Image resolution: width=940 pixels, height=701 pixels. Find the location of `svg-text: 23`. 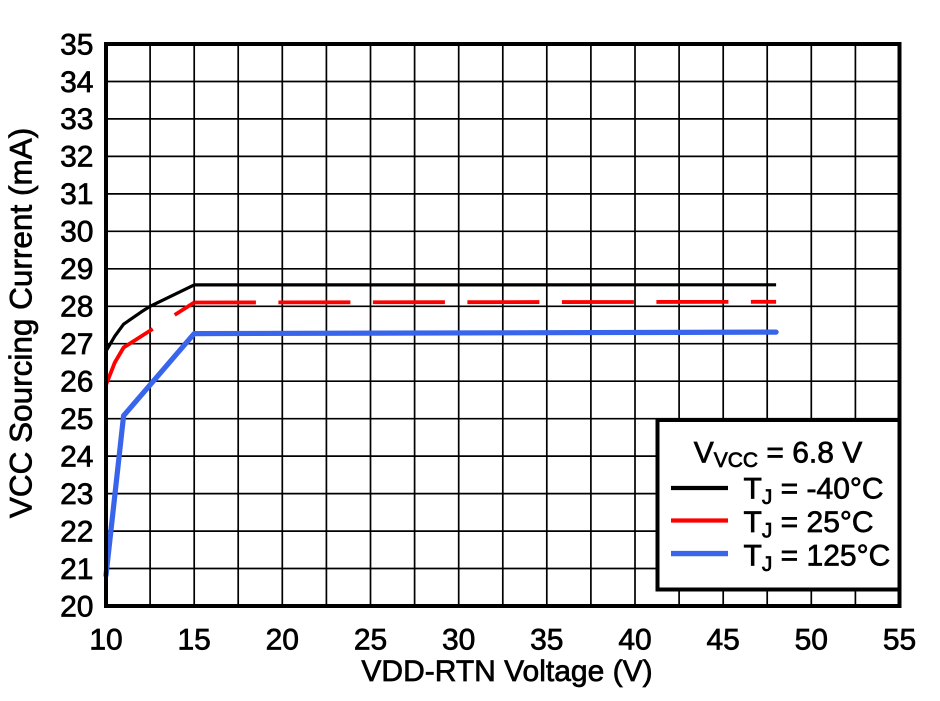

svg-text: 23 is located at coordinates (76, 494).